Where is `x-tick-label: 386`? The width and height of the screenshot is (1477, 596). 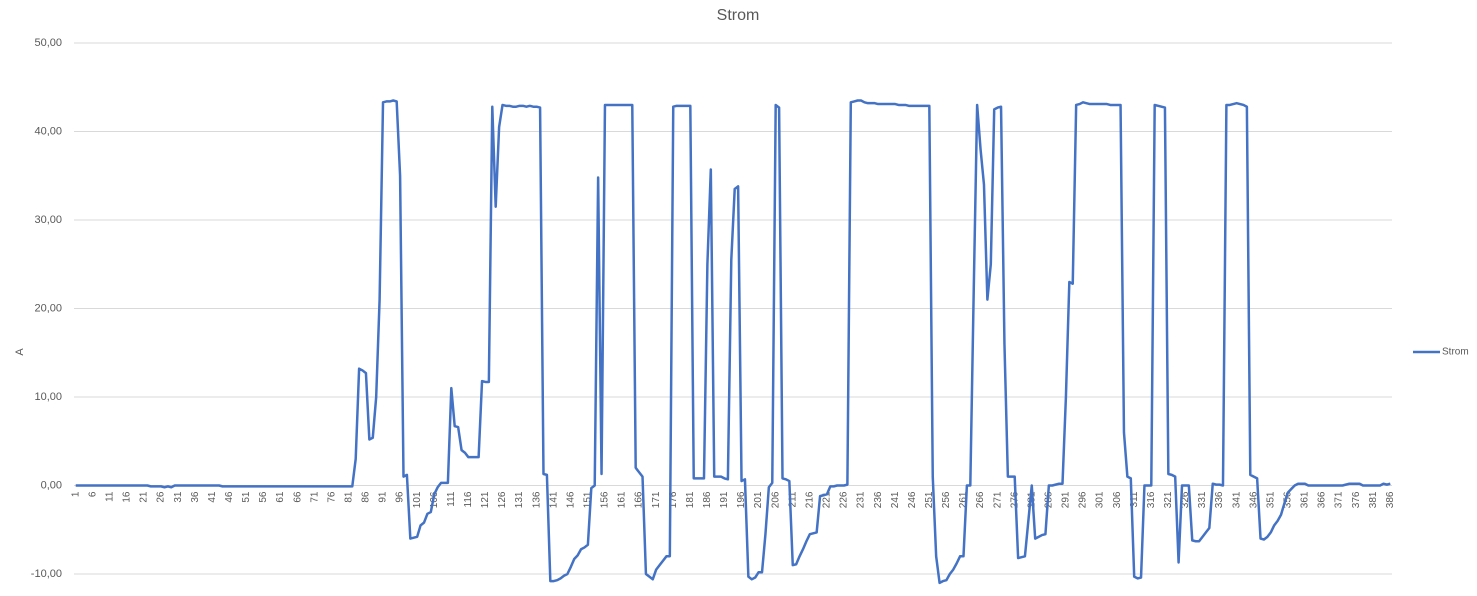
x-tick-label: 386 is located at coordinates (1390, 499).